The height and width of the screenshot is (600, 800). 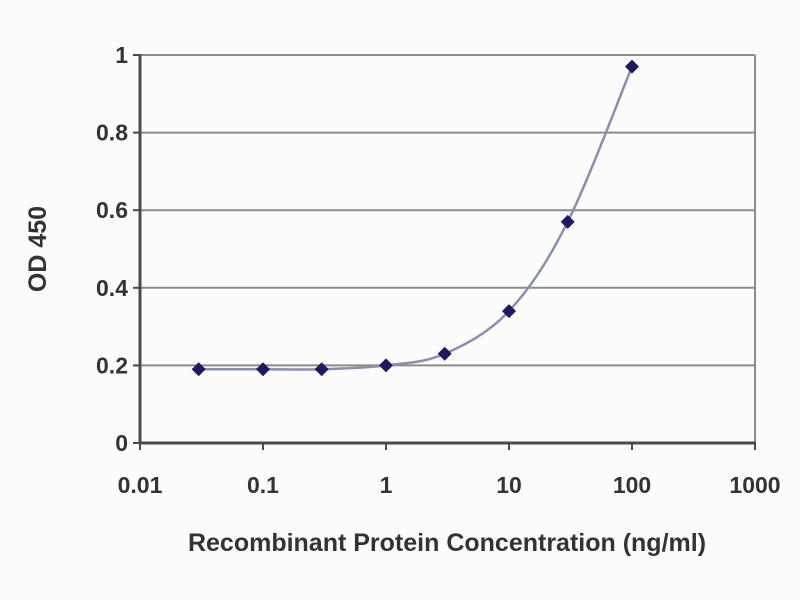 I want to click on y-tick-label: 0.8, so click(x=112, y=133).